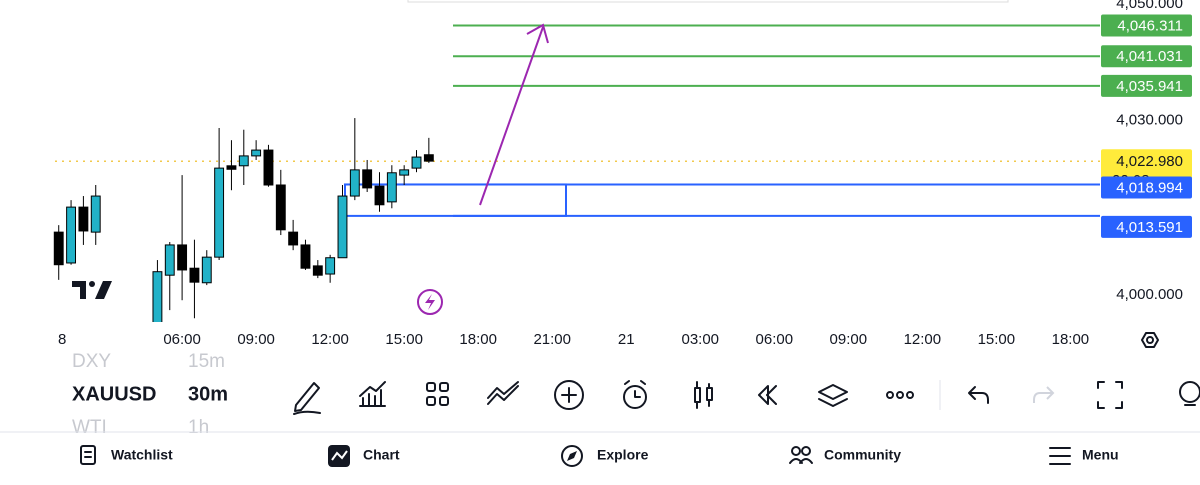 The width and height of the screenshot is (1200, 485). What do you see at coordinates (92, 290) in the screenshot?
I see `logo` at bounding box center [92, 290].